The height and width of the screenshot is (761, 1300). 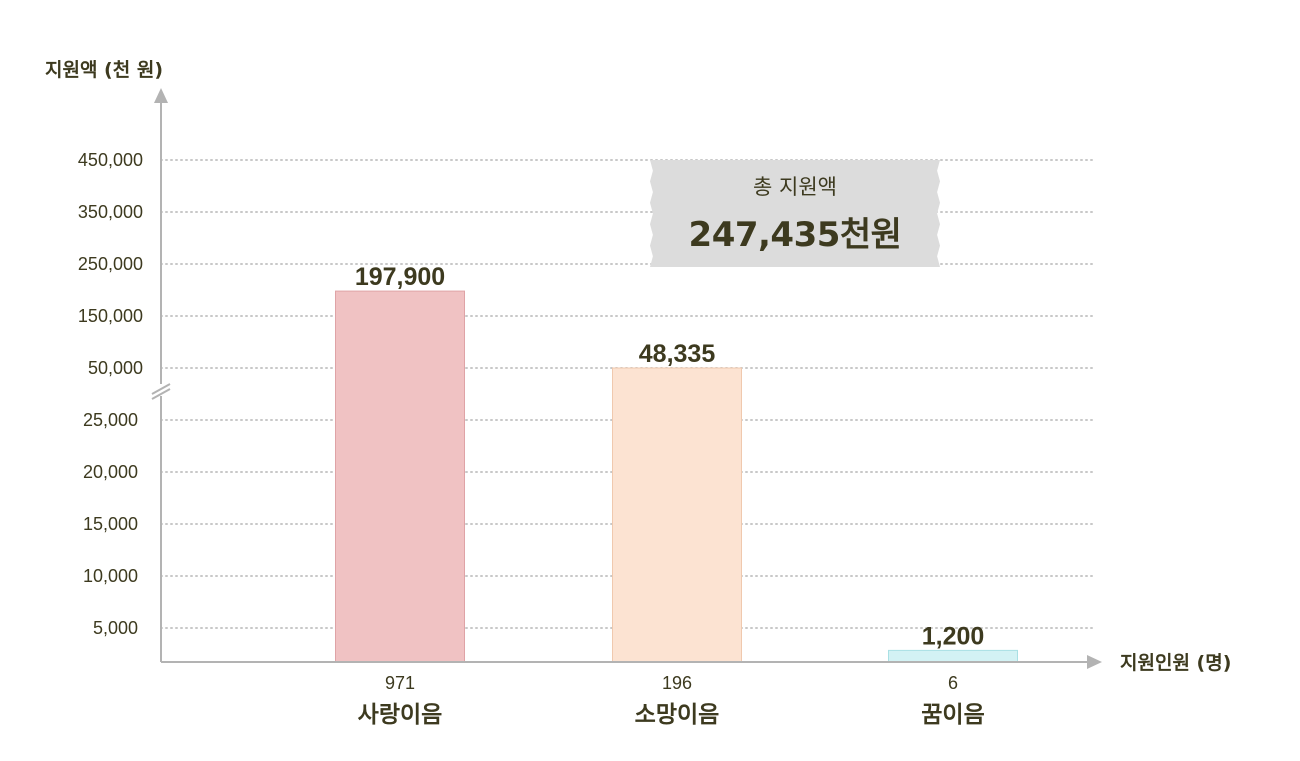 What do you see at coordinates (110, 316) in the screenshot?
I see `y-tick-label: 150,000` at bounding box center [110, 316].